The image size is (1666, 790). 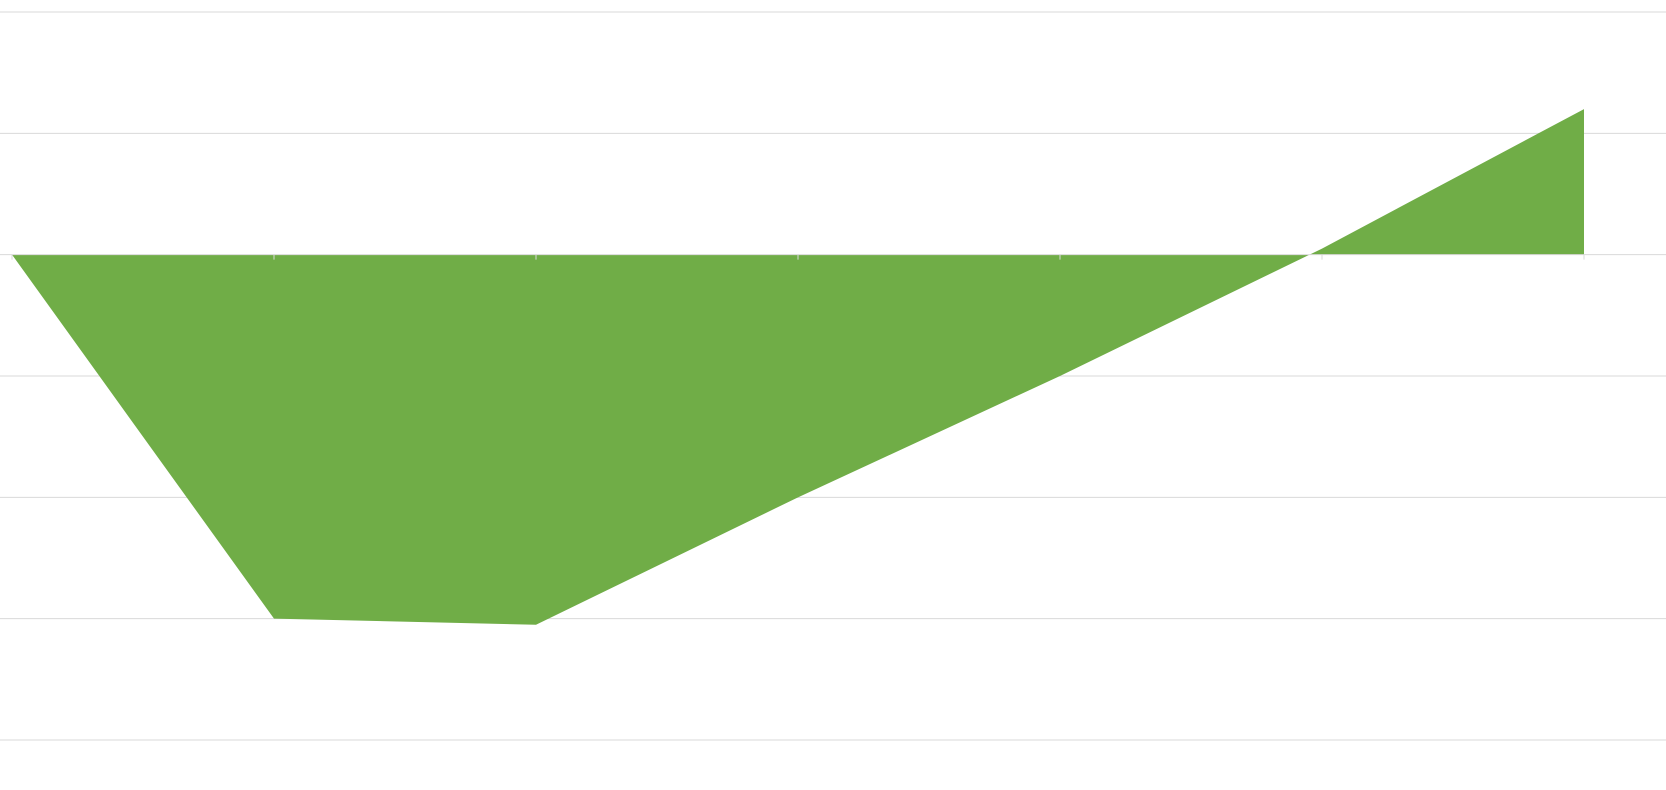 What do you see at coordinates (833, 257) in the screenshot?
I see `x-axis` at bounding box center [833, 257].